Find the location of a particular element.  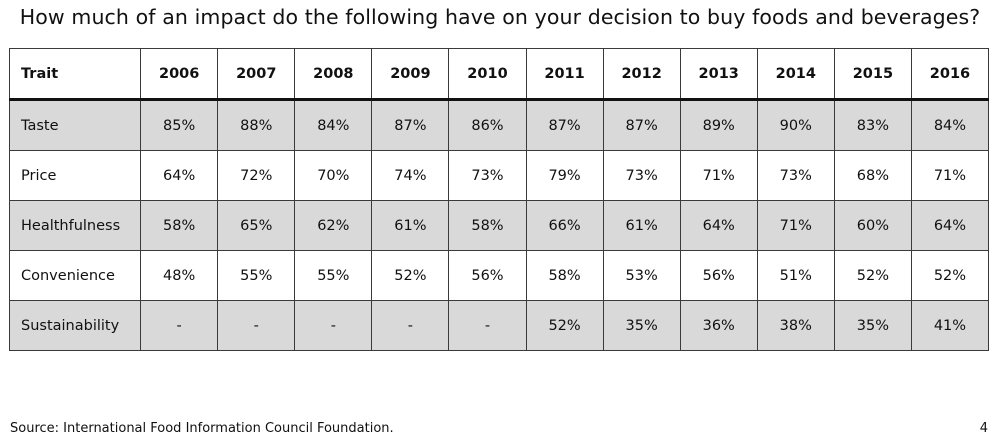

year-column-header: 2015 is located at coordinates (872, 74).